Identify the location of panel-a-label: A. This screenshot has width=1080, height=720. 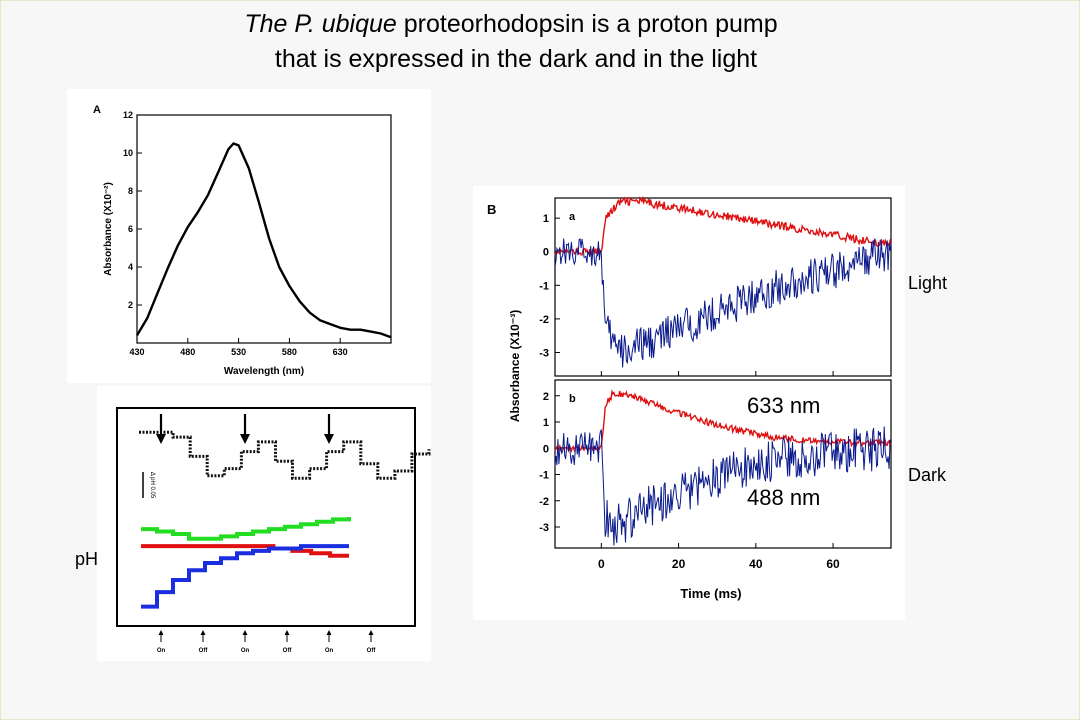
(97, 110).